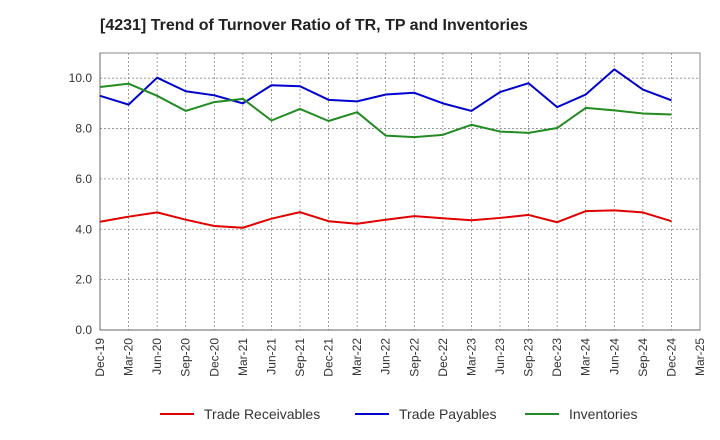 The height and width of the screenshot is (440, 720). Describe the element at coordinates (329, 357) in the screenshot. I see `x-tick-label: Dec-21` at that location.